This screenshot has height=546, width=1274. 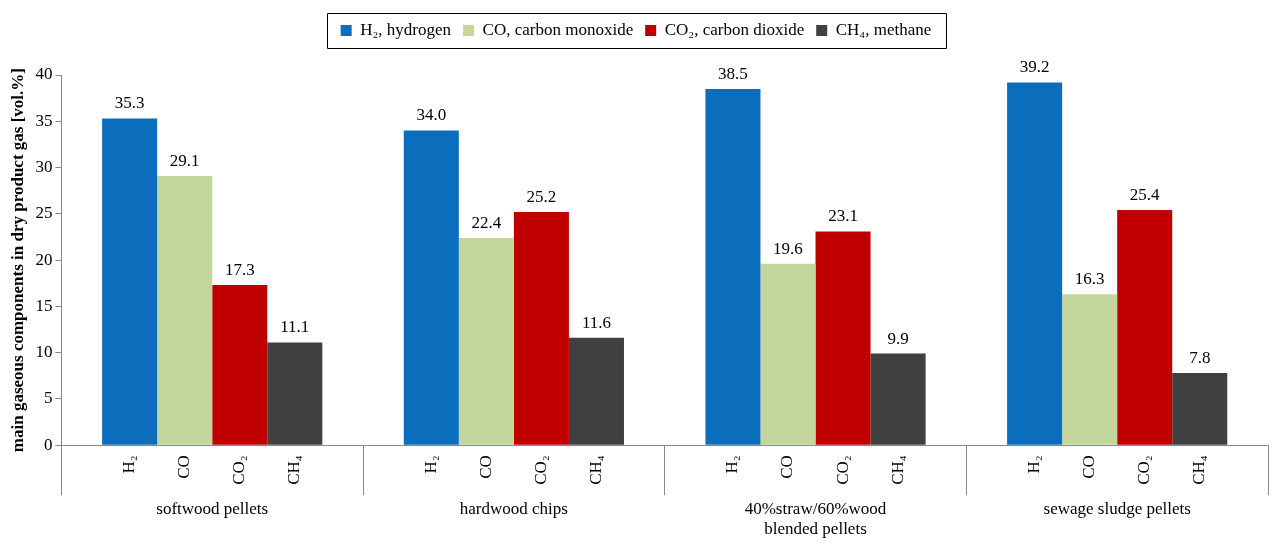 I want to click on data-label: 19.6, so click(x=788, y=248).